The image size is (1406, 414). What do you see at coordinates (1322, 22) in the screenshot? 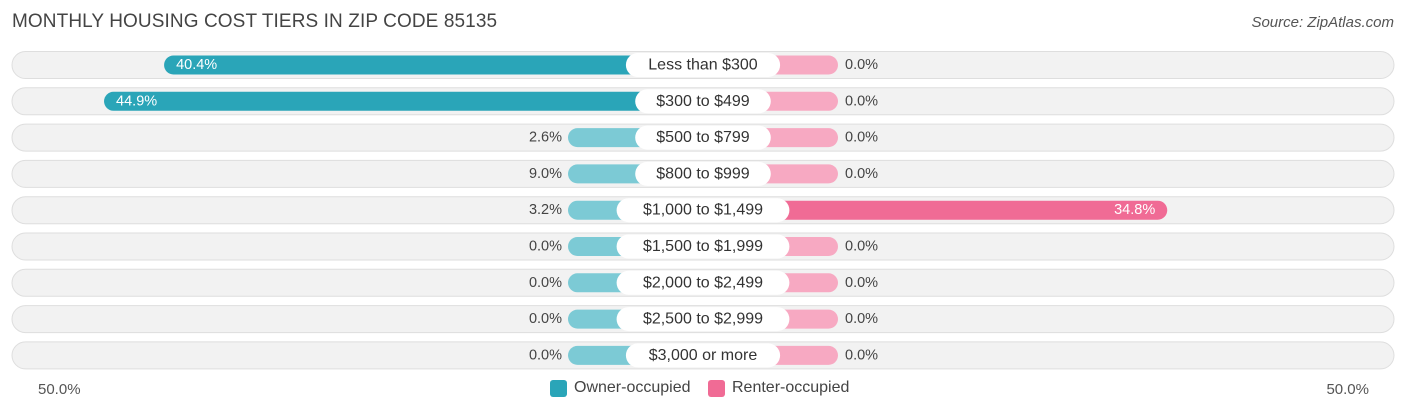
I see `source-label: Source: ZipAtlas.com` at bounding box center [1322, 22].